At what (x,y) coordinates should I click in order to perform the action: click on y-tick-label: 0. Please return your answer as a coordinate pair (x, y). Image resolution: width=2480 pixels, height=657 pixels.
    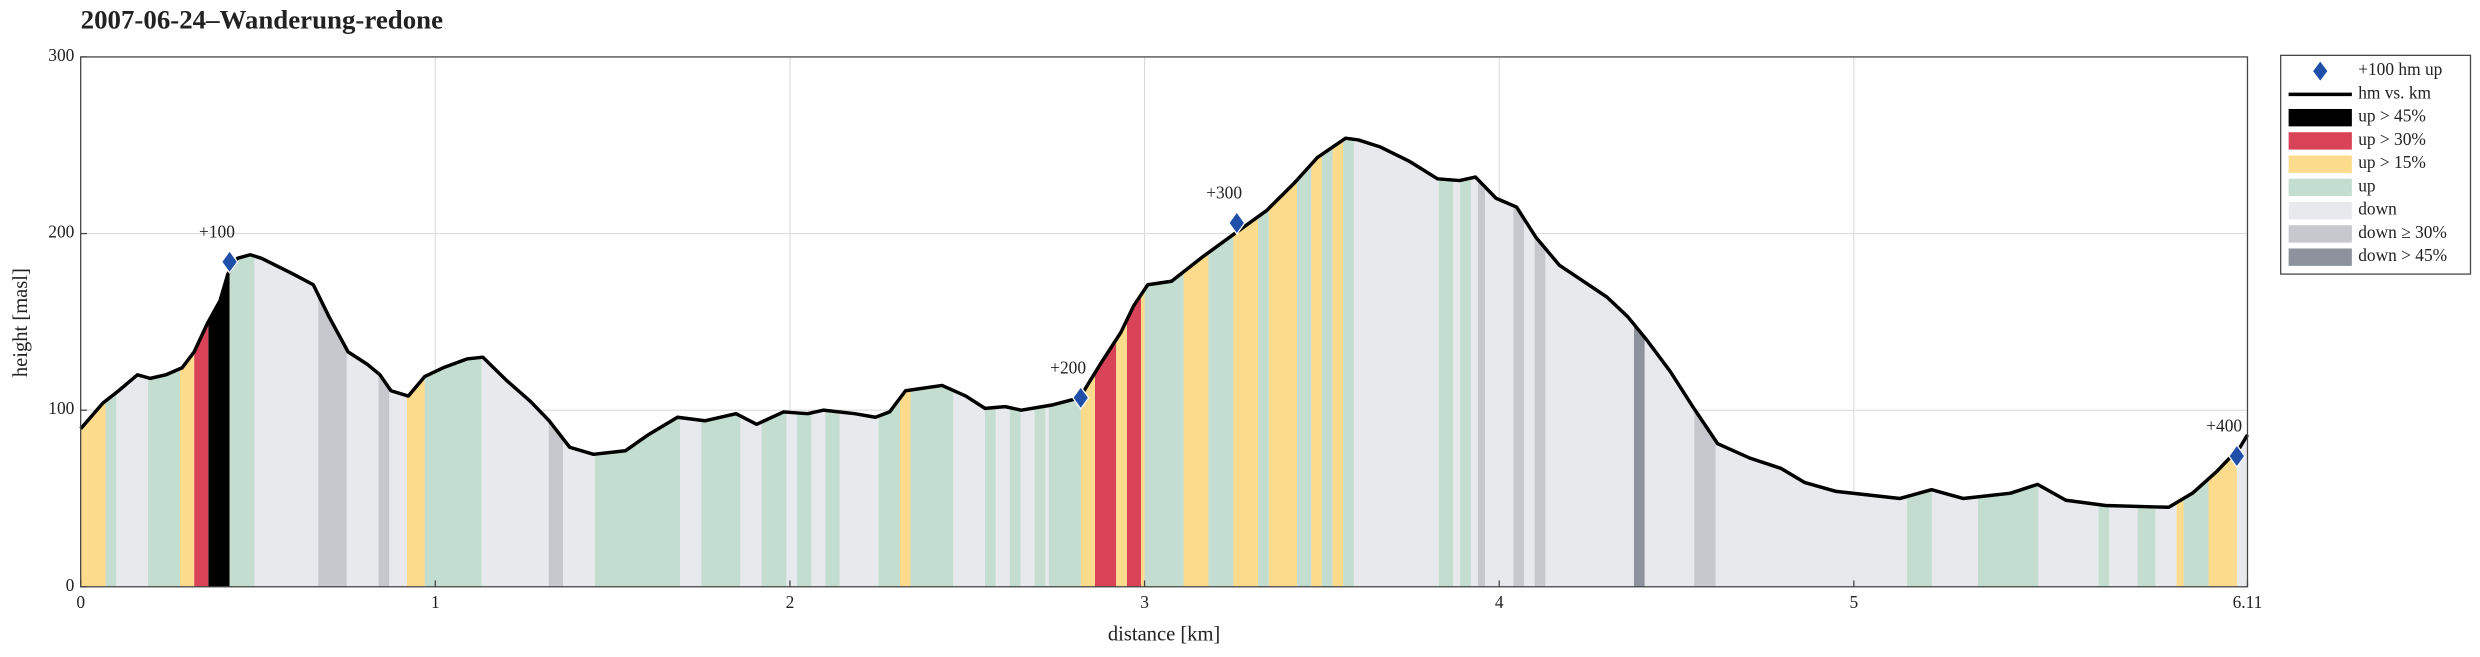
    Looking at the image, I should click on (70, 585).